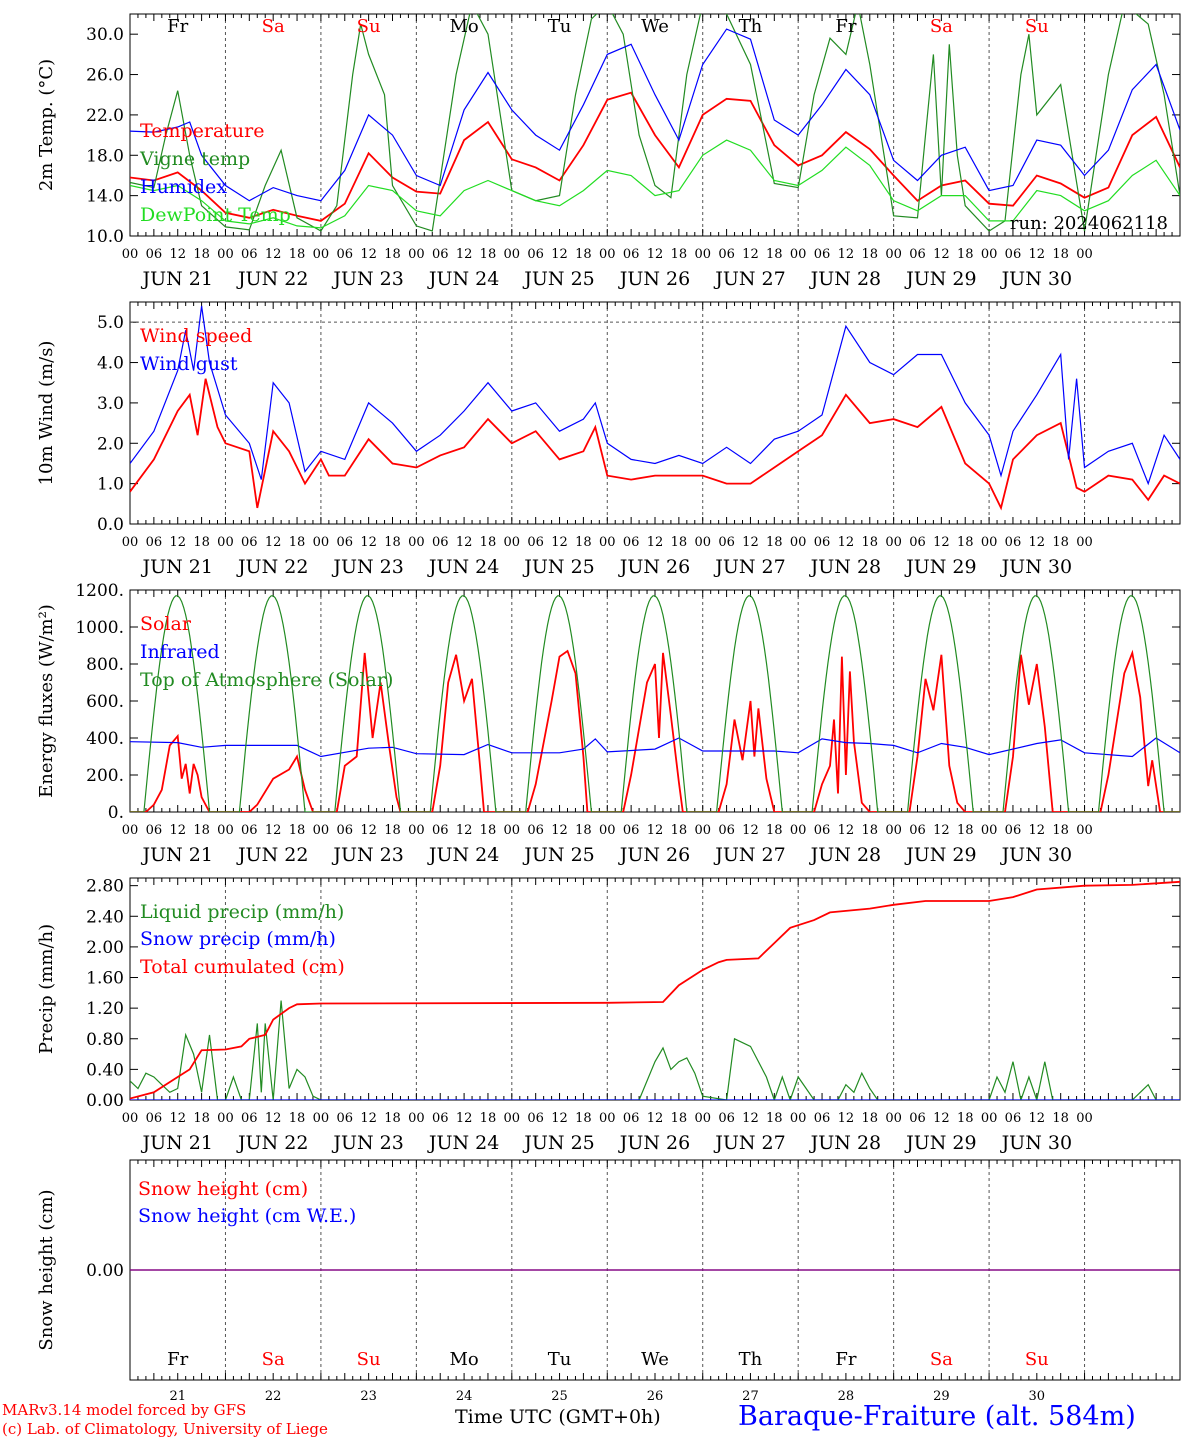  What do you see at coordinates (124, 1410) in the screenshot?
I see `model-credit: MARv3.14 model forced by GFS` at bounding box center [124, 1410].